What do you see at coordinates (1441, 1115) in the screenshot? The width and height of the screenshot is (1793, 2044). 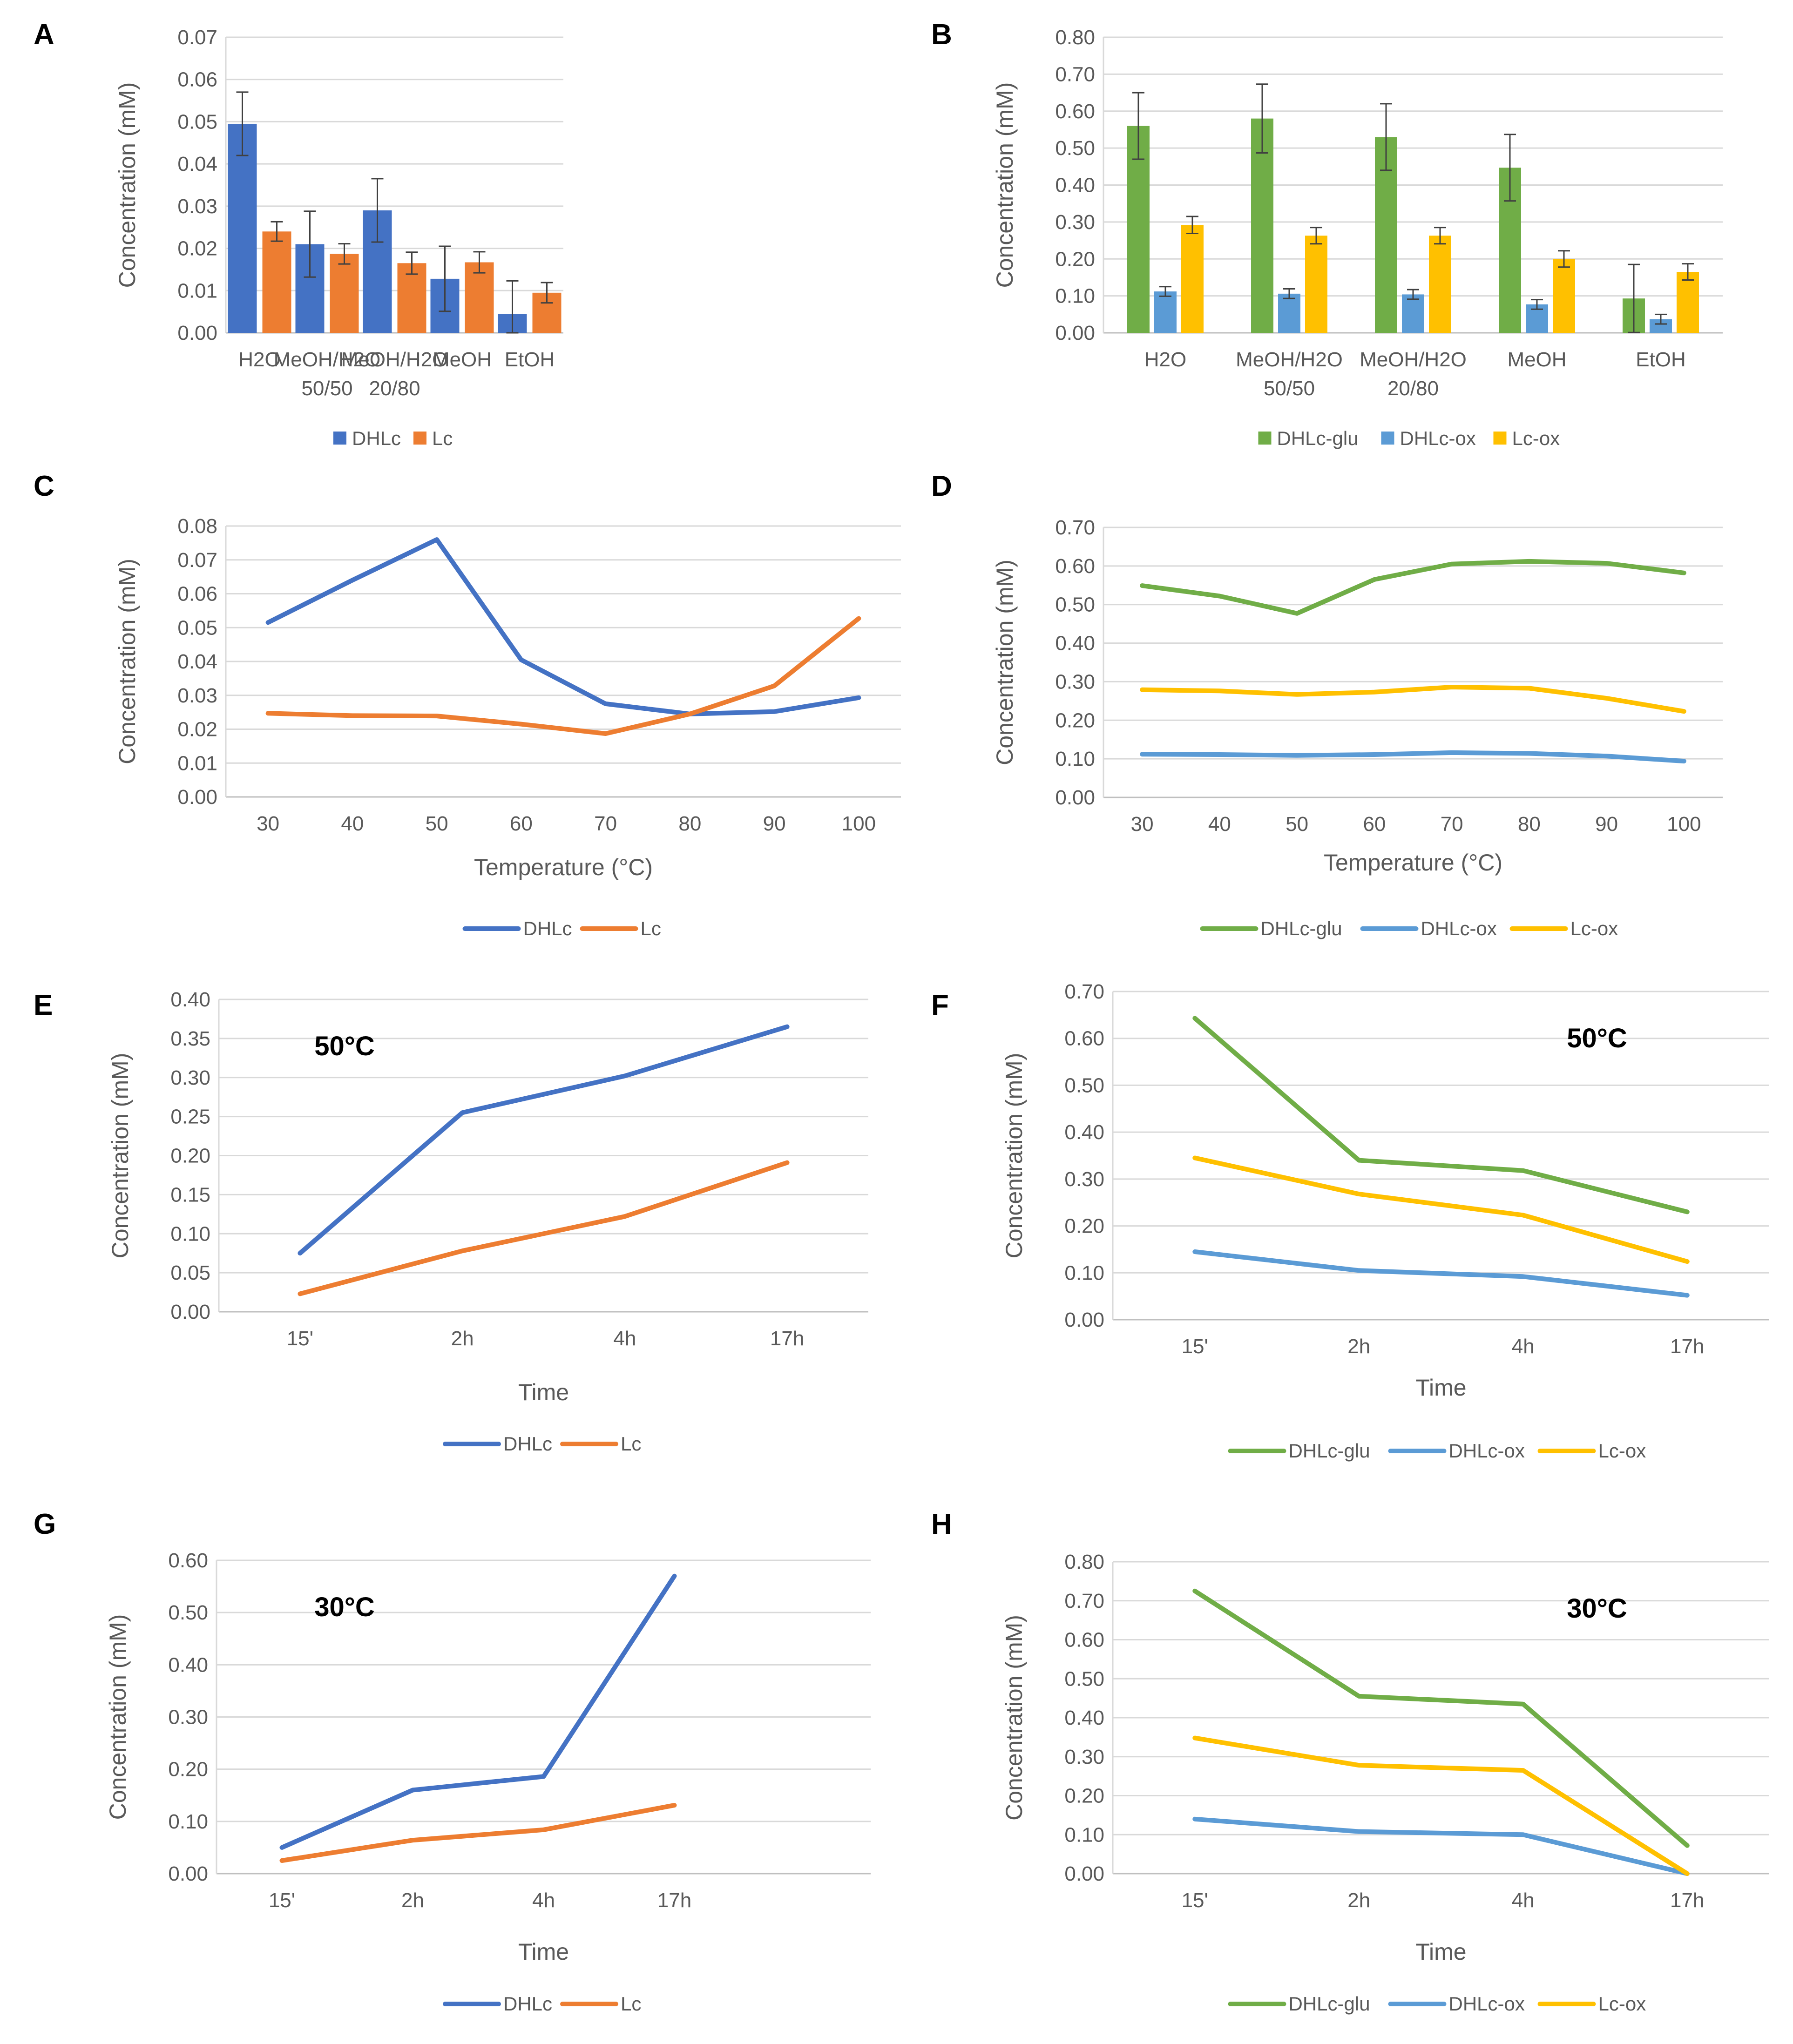 I see `line-series-dhlc-glu` at bounding box center [1441, 1115].